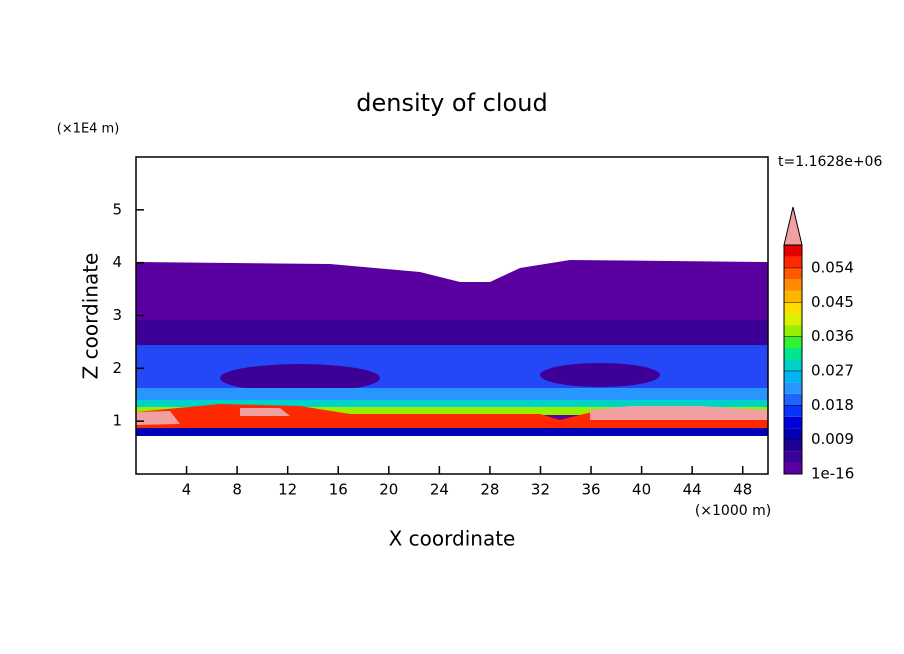 Image resolution: width=904 pixels, height=654 pixels. What do you see at coordinates (832, 474) in the screenshot?
I see `colorbar-tick-label: 1e-16` at bounding box center [832, 474].